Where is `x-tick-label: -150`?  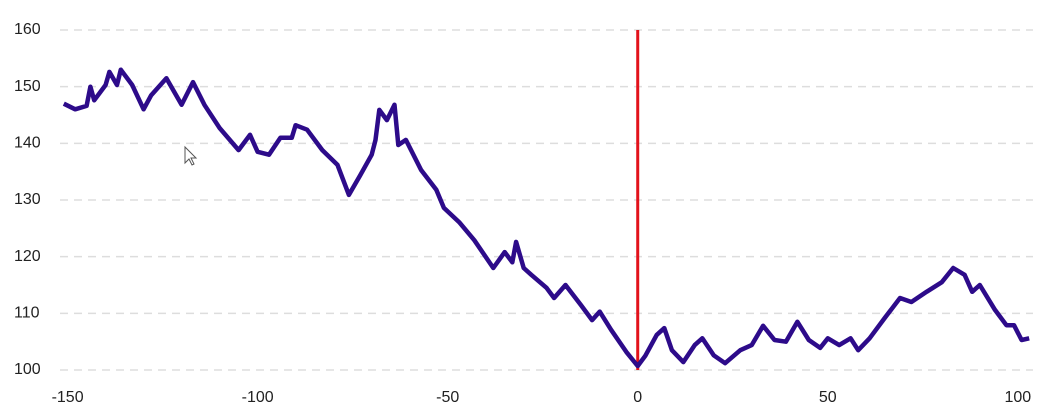
x-tick-label: -150 is located at coordinates (68, 397).